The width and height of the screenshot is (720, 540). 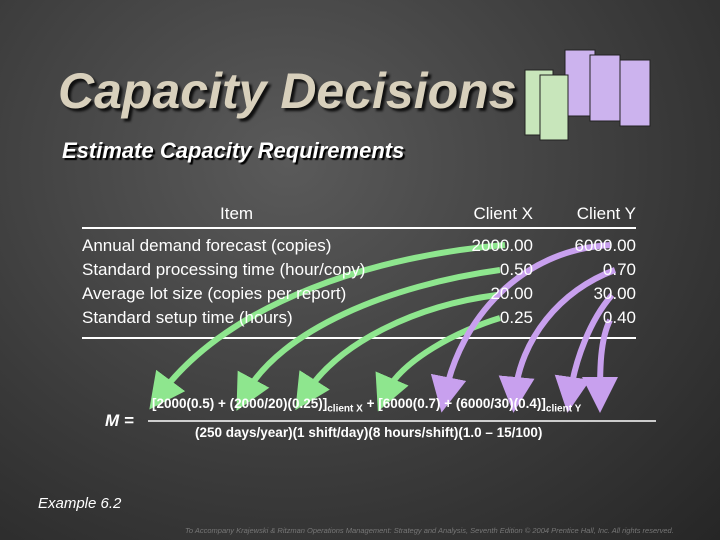 What do you see at coordinates (619, 269) in the screenshot?
I see `cell-value: 0.70` at bounding box center [619, 269].